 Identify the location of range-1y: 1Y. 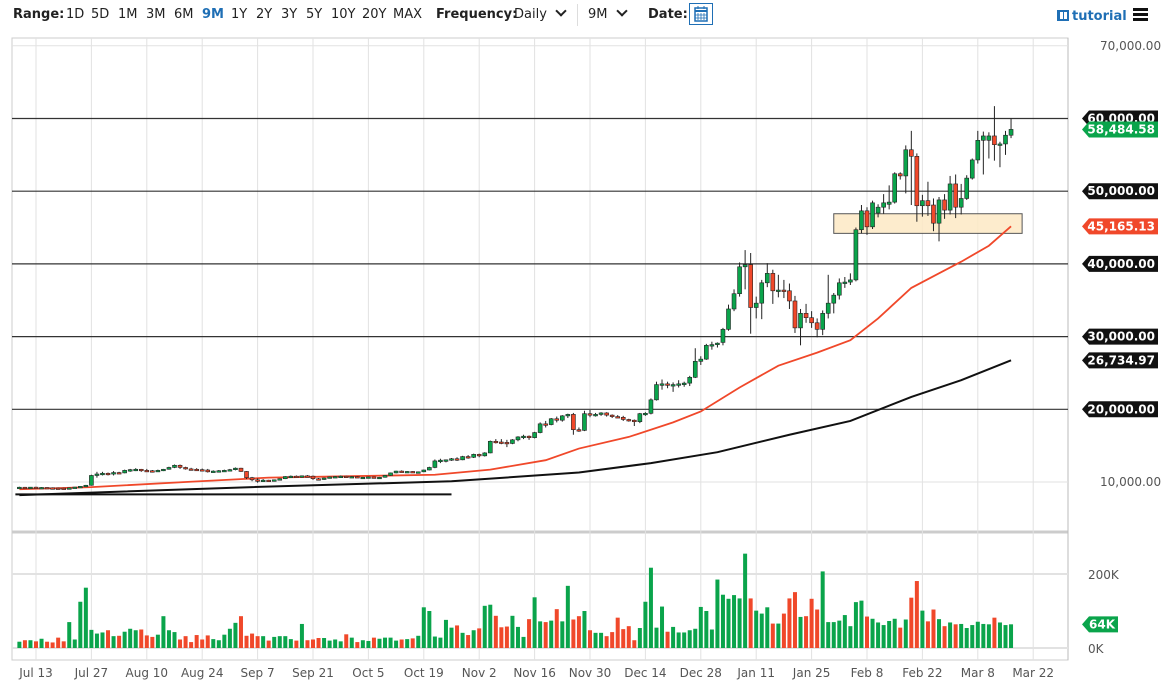
(239, 14).